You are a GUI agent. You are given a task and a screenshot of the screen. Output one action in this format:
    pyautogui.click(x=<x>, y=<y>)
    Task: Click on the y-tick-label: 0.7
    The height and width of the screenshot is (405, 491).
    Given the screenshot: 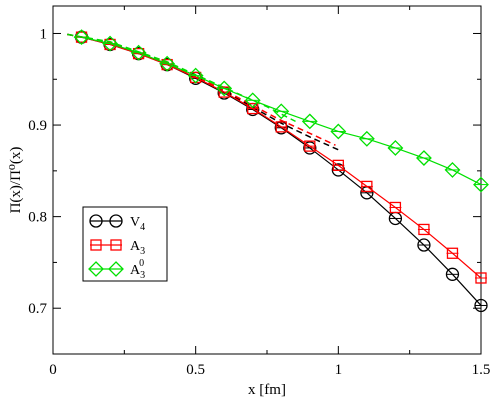 What is the action you would take?
    pyautogui.click(x=37, y=309)
    